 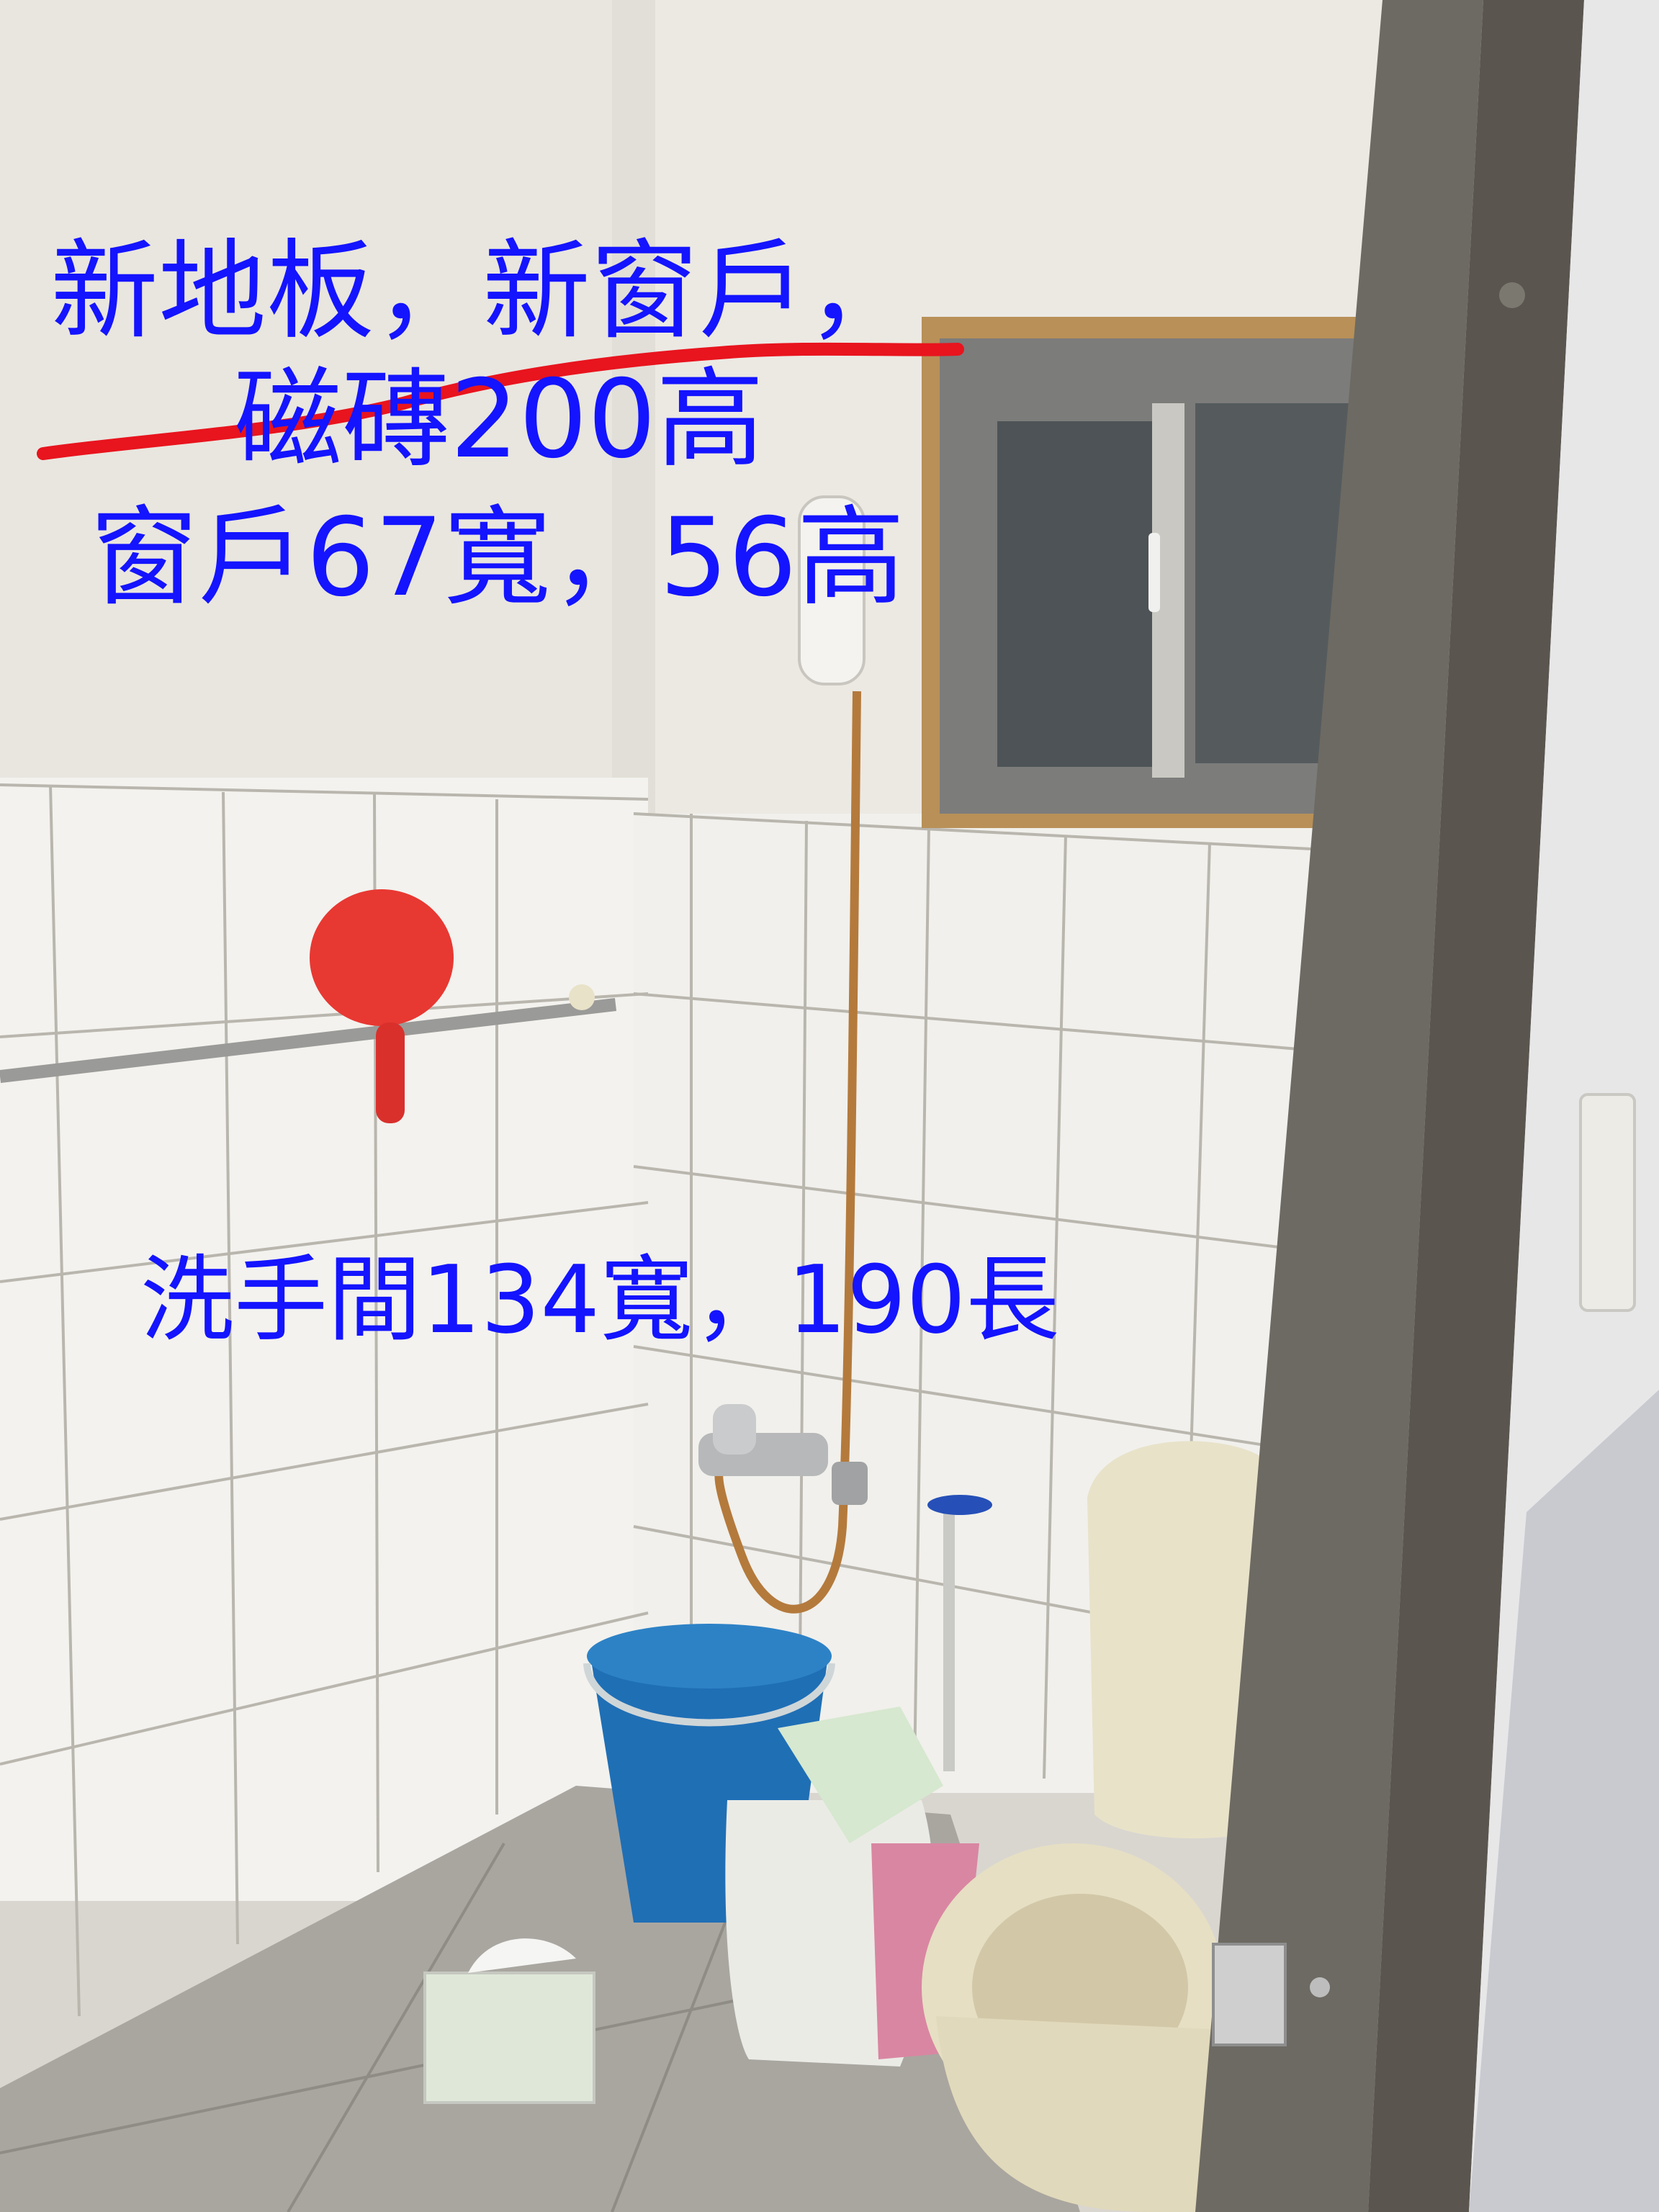 I want to click on red-strike-line, so click(x=500, y=401).